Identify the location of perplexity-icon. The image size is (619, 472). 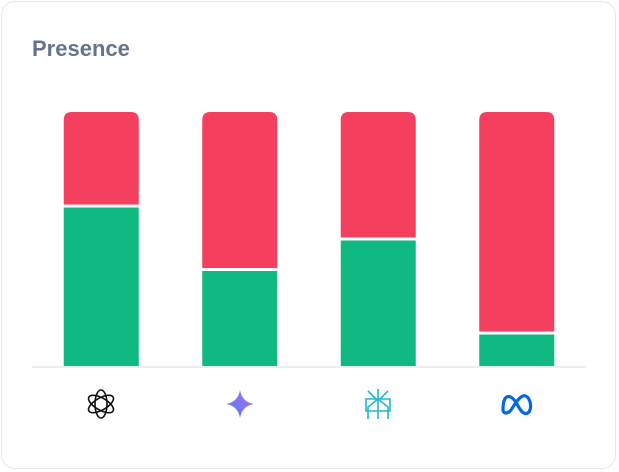
(378, 404).